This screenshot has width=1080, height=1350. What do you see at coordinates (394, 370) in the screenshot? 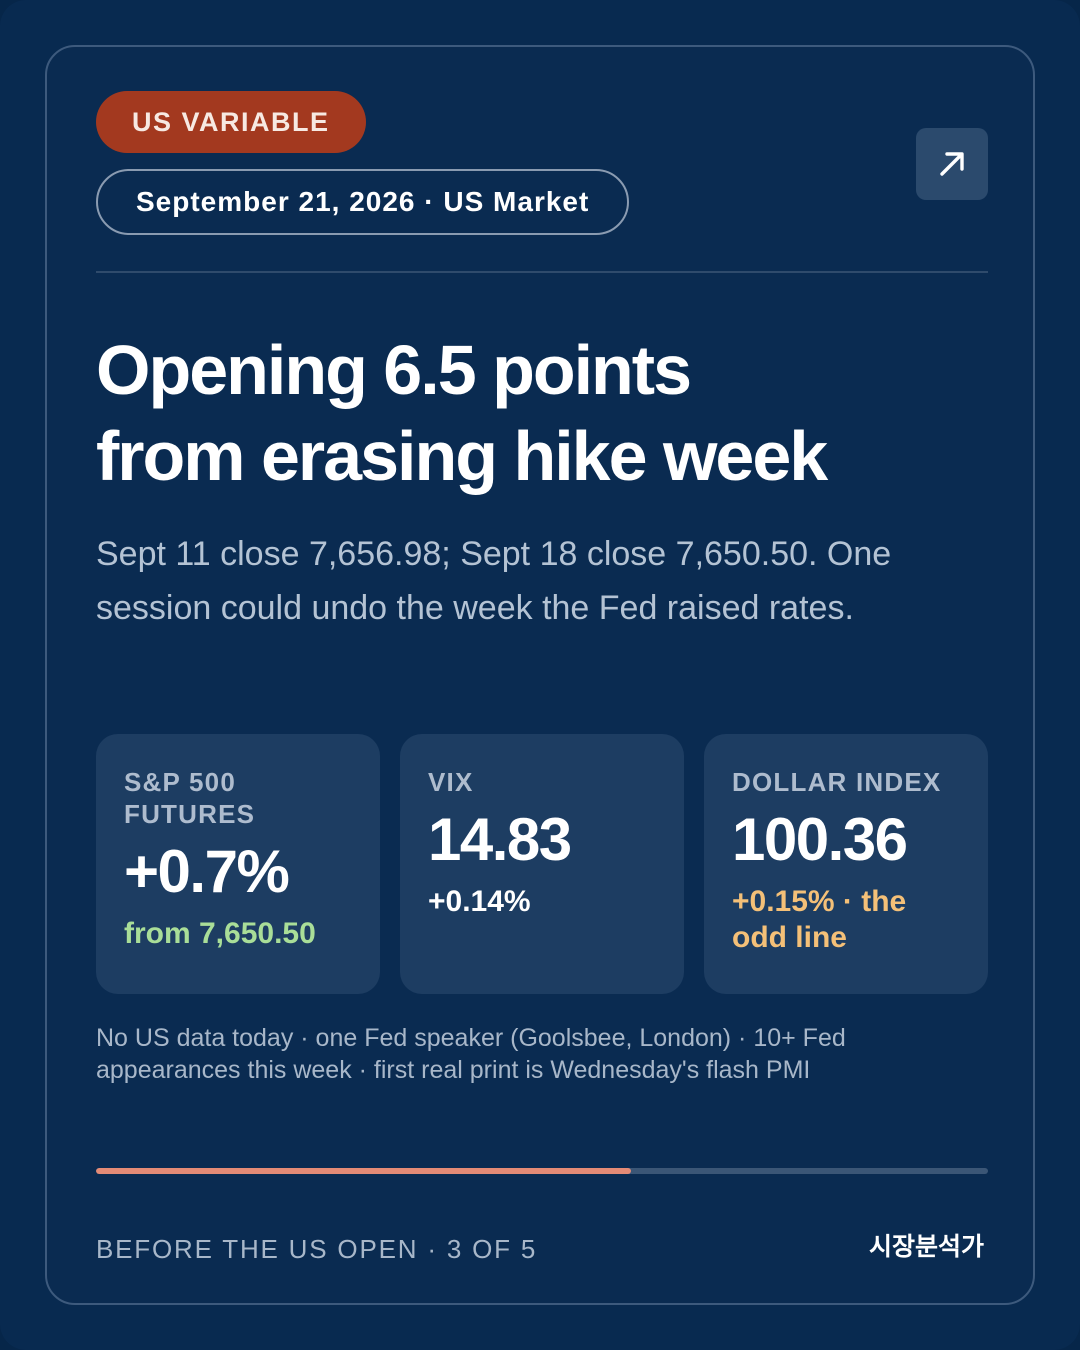
I see `headline-line-1: Opening 6.5 points` at bounding box center [394, 370].